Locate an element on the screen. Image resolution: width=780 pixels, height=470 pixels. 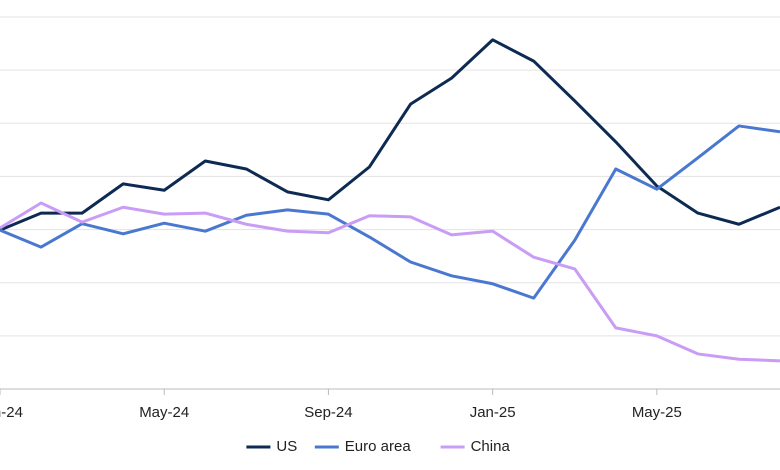
x-tick-label: May-24 is located at coordinates (164, 412).